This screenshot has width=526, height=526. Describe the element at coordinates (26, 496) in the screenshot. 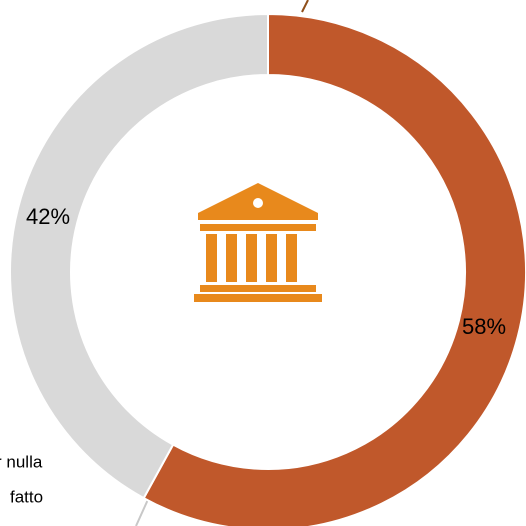

I see `annotation: fatto` at that location.